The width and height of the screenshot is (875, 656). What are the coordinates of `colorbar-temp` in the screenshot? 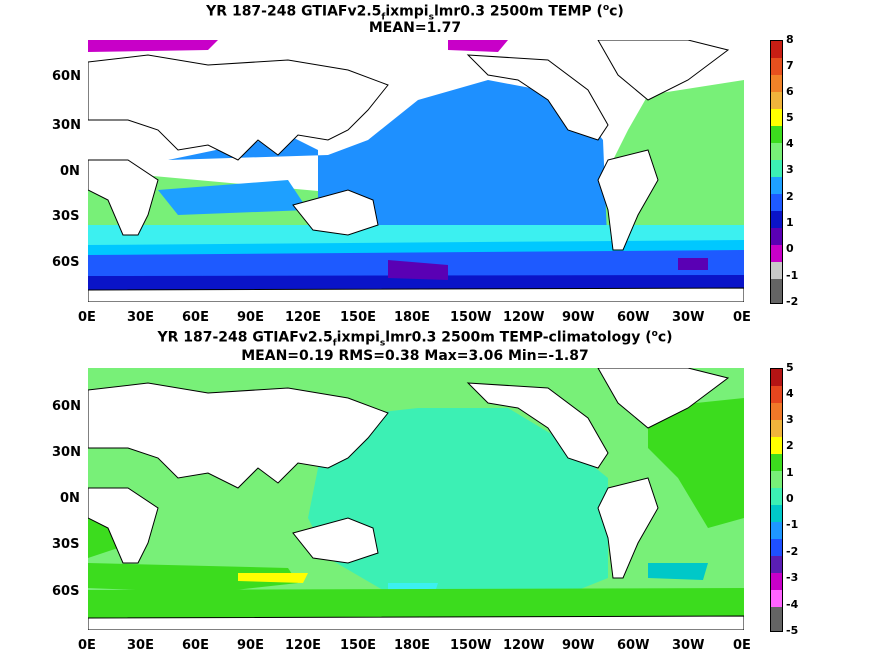 It's located at (776, 172).